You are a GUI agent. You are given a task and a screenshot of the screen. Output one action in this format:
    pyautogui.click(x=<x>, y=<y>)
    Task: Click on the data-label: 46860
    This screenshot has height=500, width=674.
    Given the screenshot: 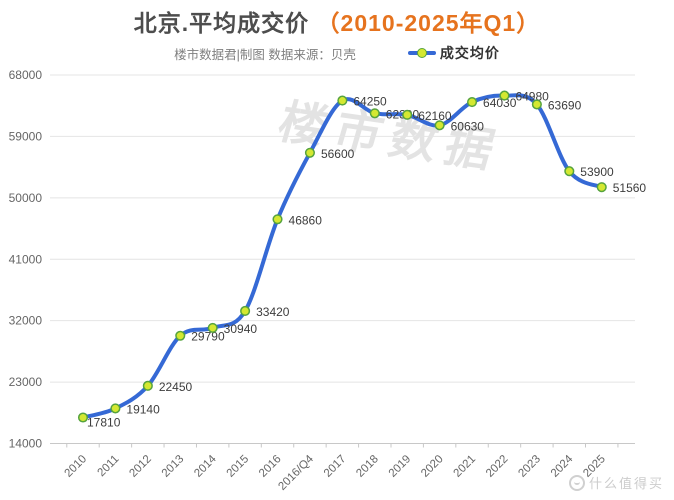 What is the action you would take?
    pyautogui.click(x=306, y=220)
    